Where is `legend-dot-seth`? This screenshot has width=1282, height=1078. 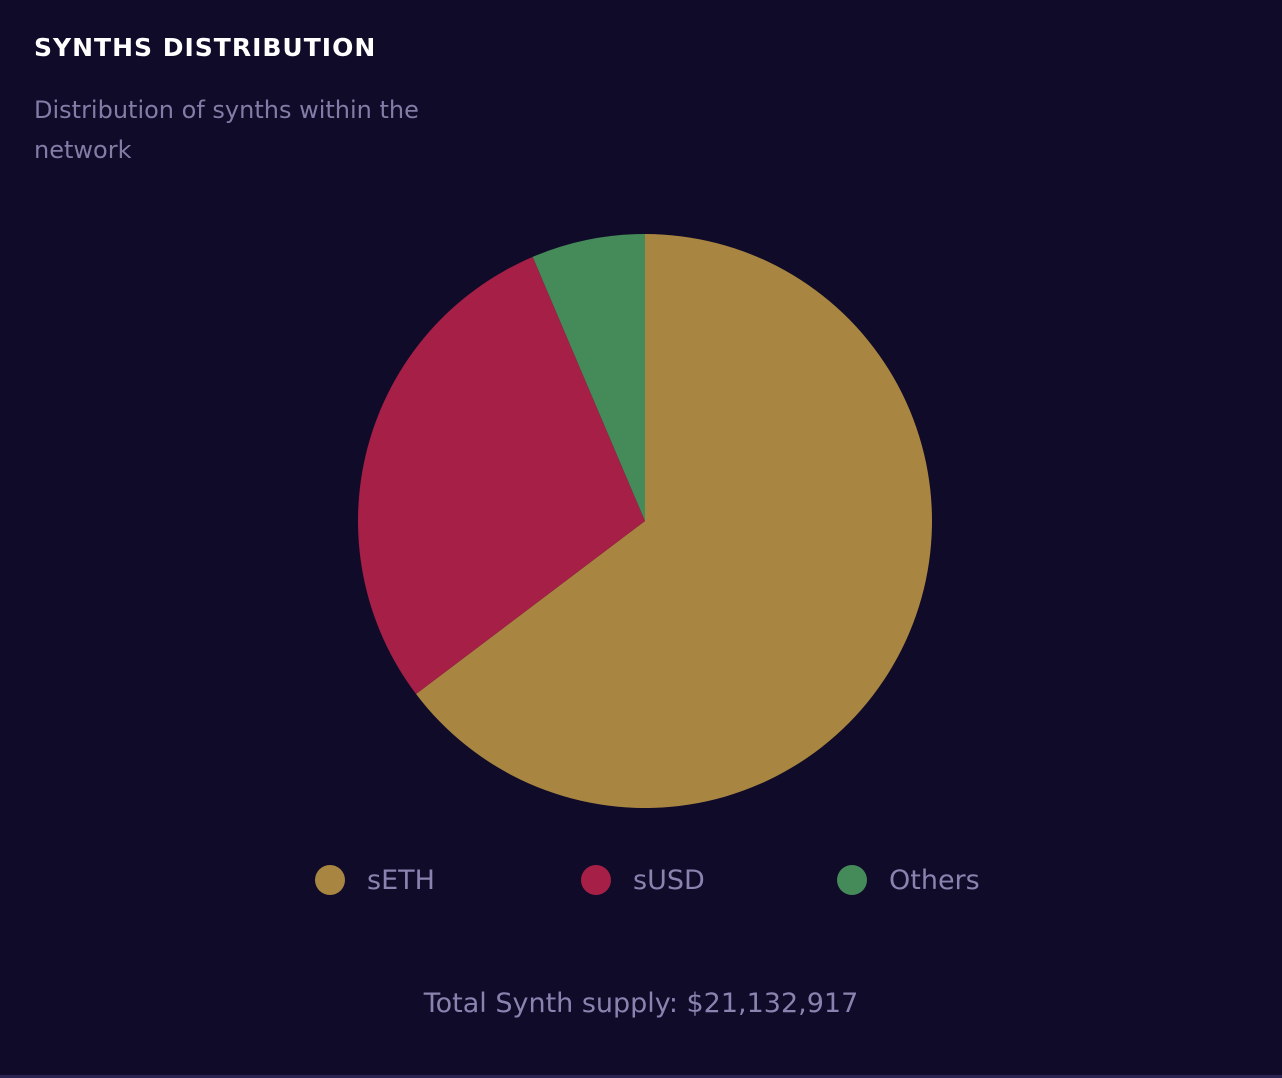
legend-dot-seth is located at coordinates (330, 880).